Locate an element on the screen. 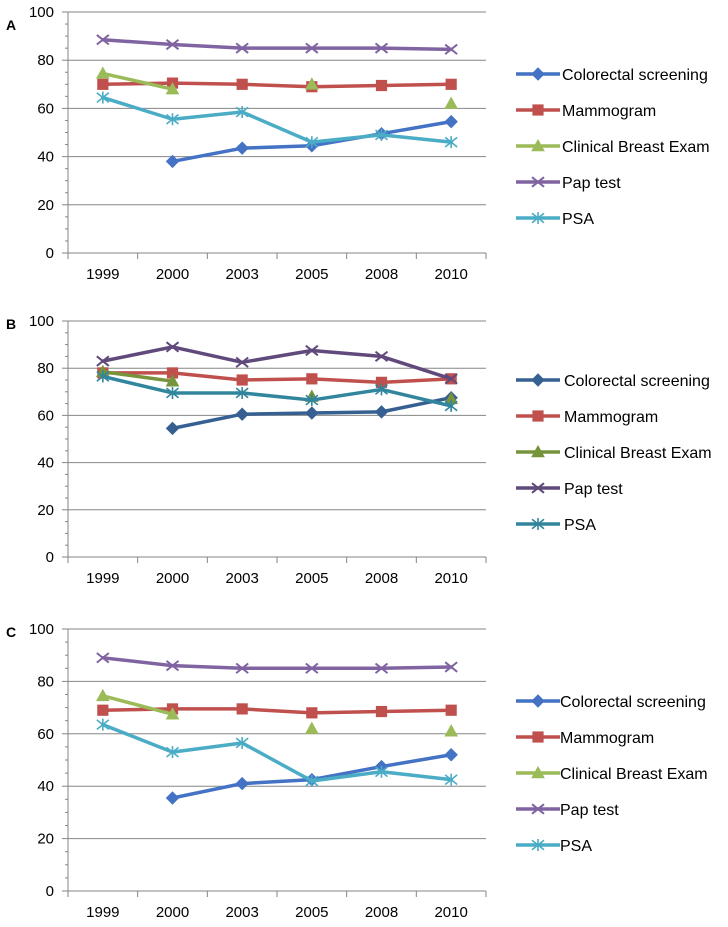 This screenshot has height=927, width=728. x-tick-label: 2008 is located at coordinates (381, 274).